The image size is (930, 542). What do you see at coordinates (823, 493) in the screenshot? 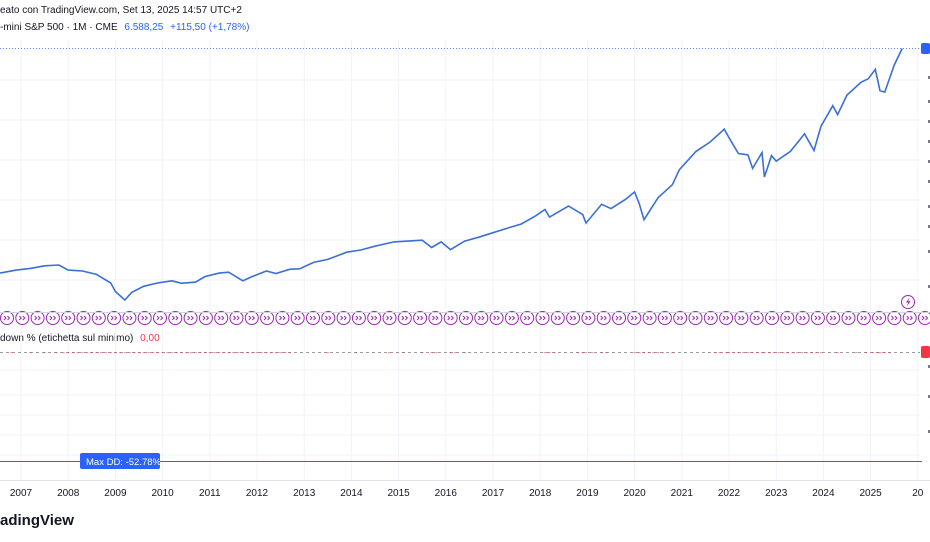
I see `time-axis-label: 2024` at bounding box center [823, 493].